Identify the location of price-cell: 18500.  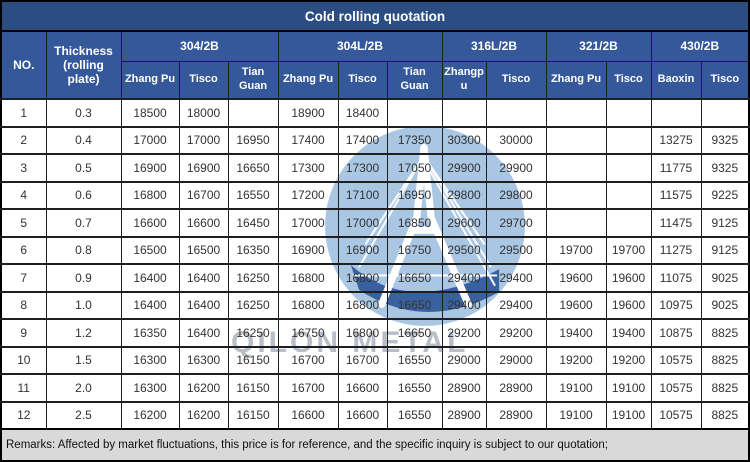
(150, 112).